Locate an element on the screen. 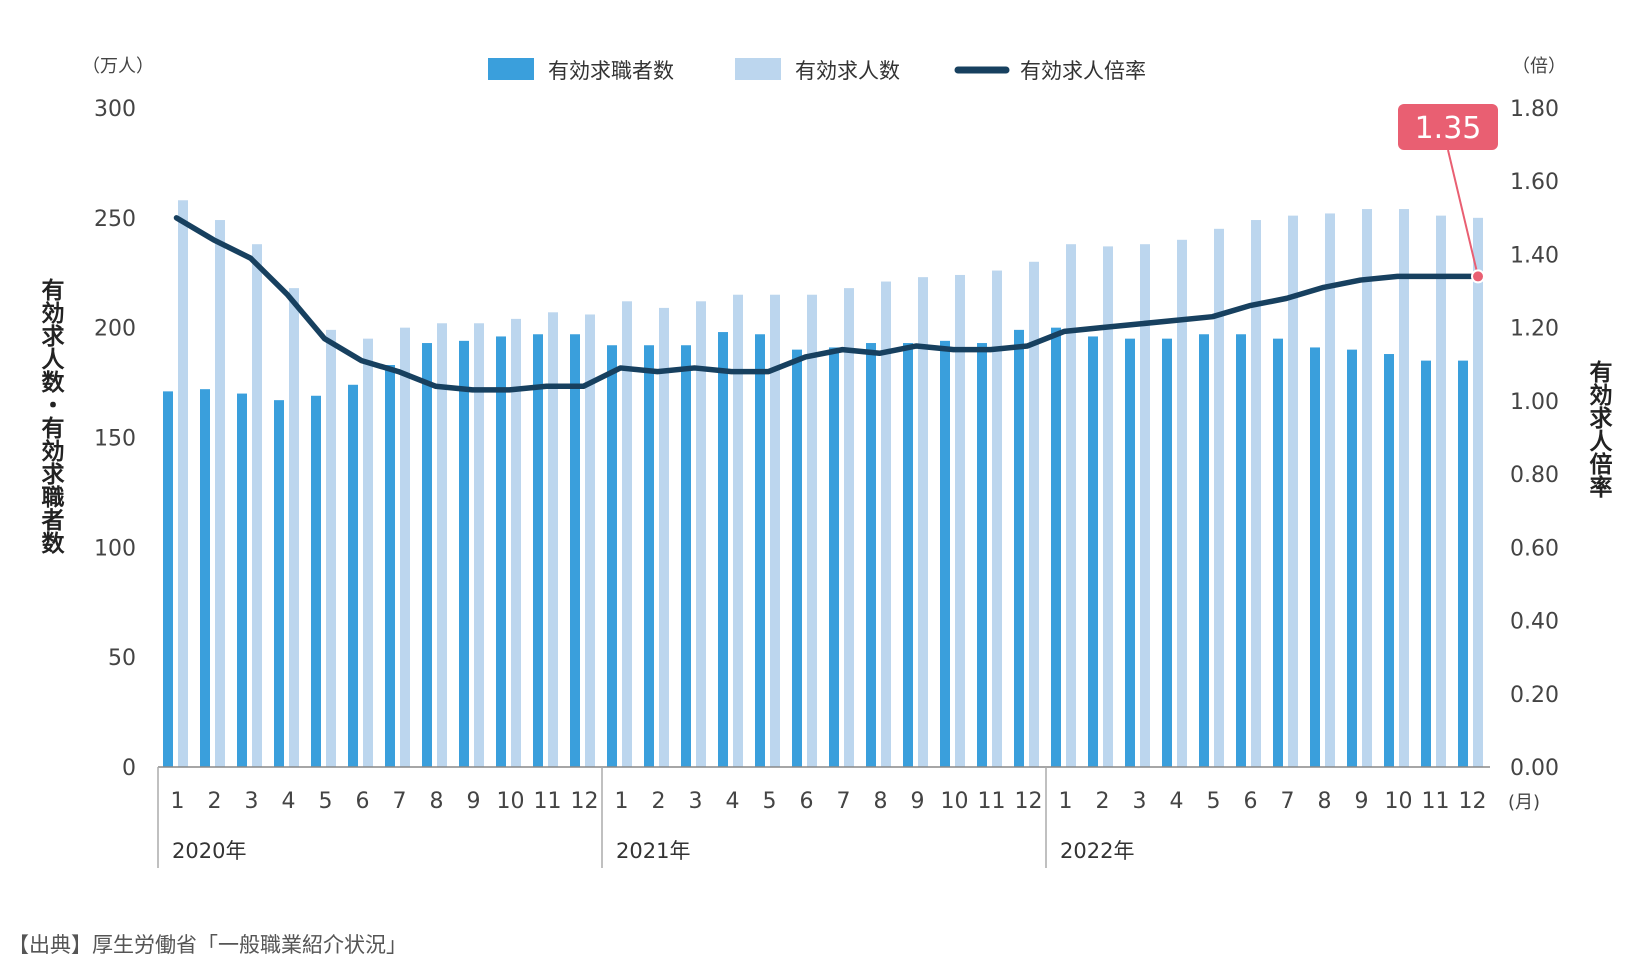 This screenshot has height=970, width=1640. right-tick-label: 0.60 is located at coordinates (1534, 548).